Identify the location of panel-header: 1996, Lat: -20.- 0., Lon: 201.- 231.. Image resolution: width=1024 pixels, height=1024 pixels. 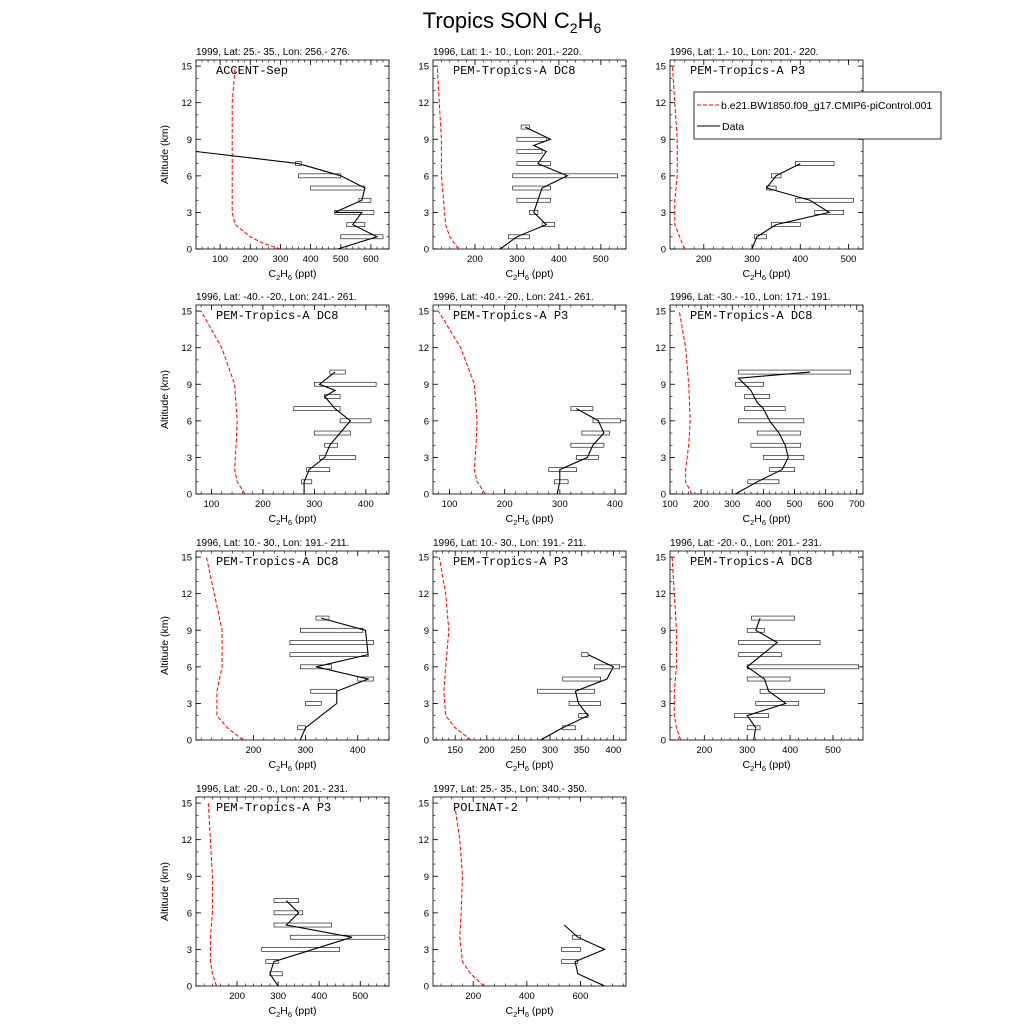
(746, 543).